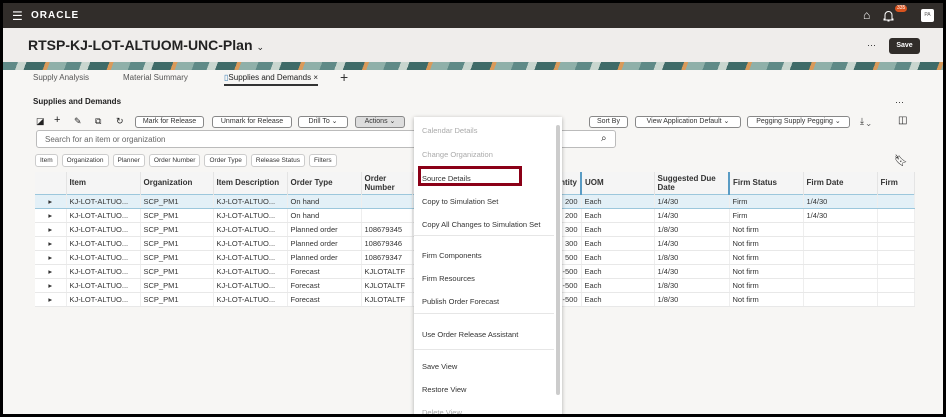  I want to click on drill-to-button: Drill To ⌄, so click(323, 122).